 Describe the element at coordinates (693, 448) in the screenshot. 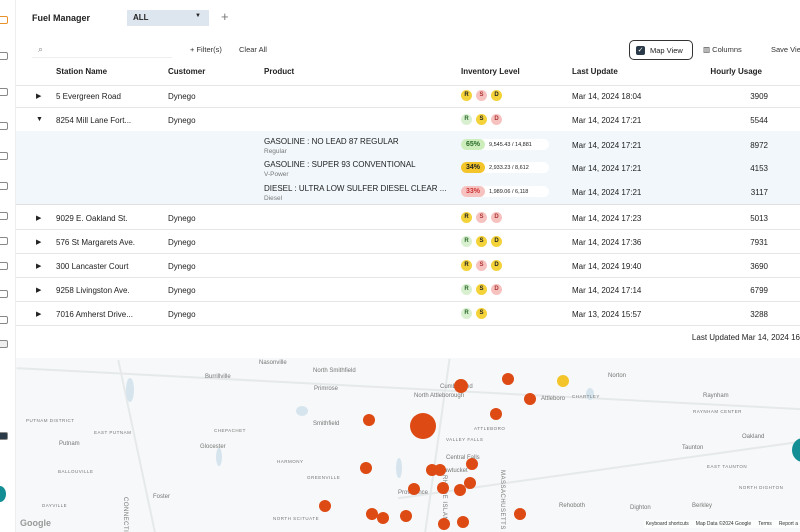

I see `map-place-label: Taunton` at that location.